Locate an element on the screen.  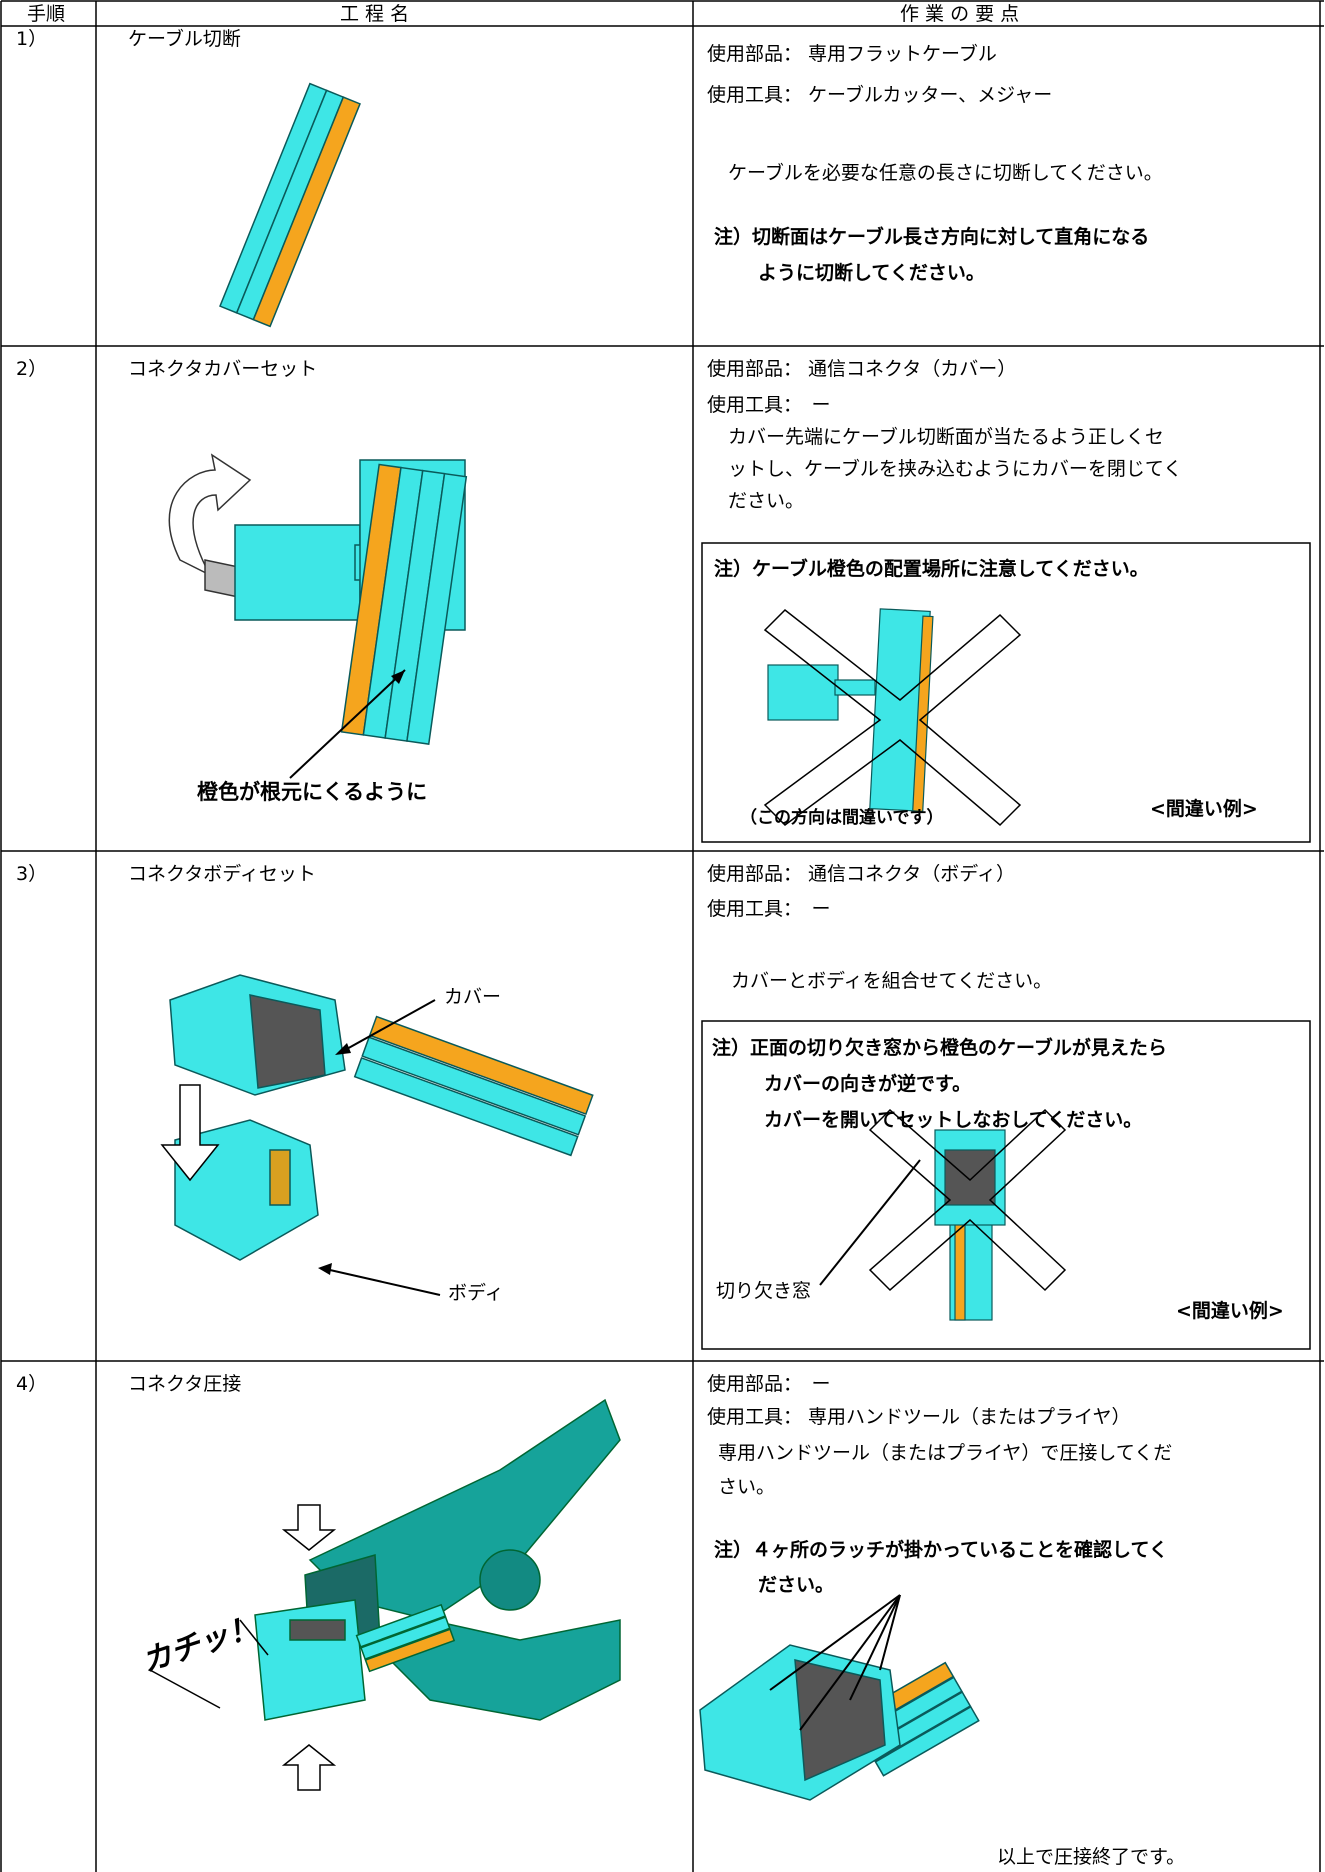
header-cell: 手順 is located at coordinates (46, 14).